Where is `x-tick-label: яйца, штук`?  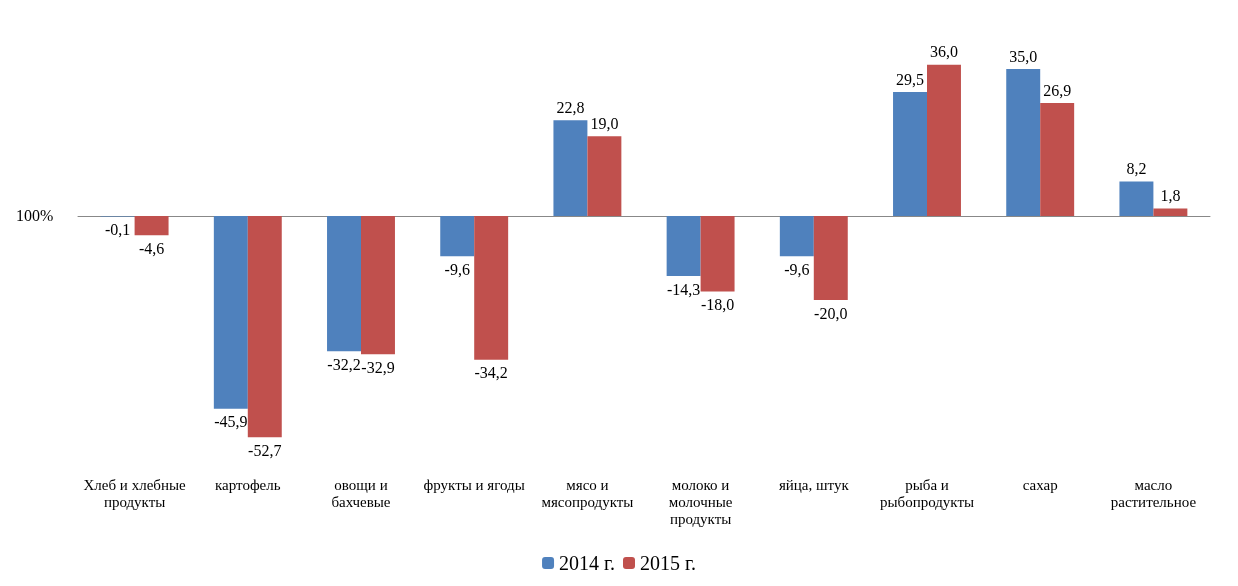 x-tick-label: яйца, штук is located at coordinates (814, 484).